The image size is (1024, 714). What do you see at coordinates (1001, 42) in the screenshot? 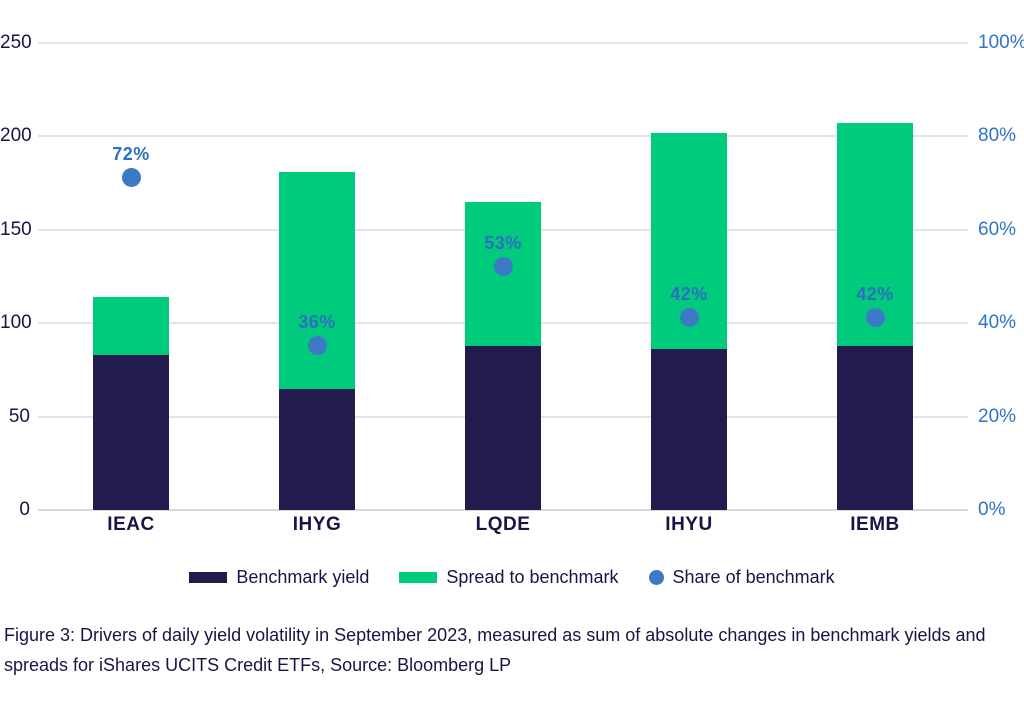
I see `right-axis-tick-label: 100%` at bounding box center [1001, 42].